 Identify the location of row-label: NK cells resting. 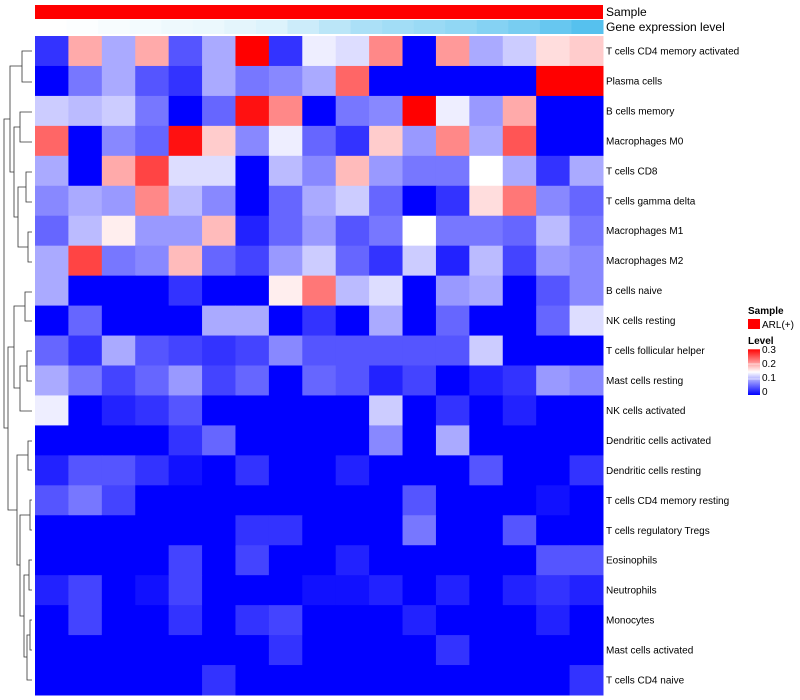
(640, 321).